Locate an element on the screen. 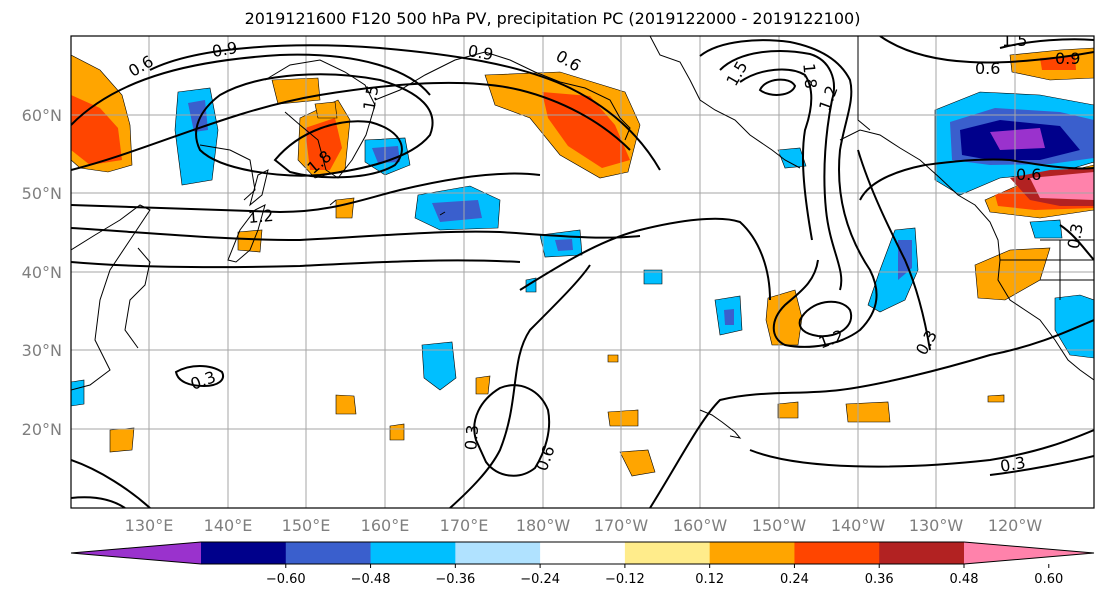  lon-tick: 160°E is located at coordinates (385, 525).